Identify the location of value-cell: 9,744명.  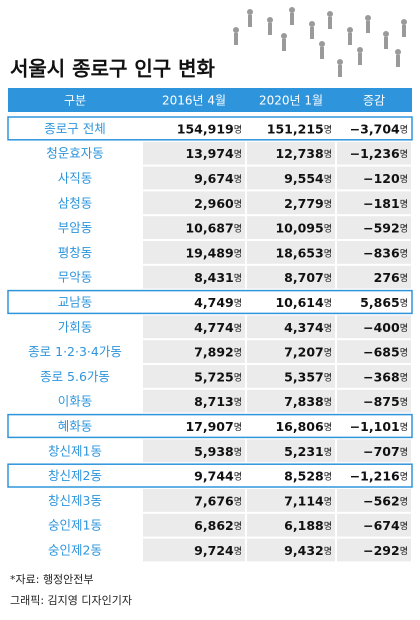
(218, 475).